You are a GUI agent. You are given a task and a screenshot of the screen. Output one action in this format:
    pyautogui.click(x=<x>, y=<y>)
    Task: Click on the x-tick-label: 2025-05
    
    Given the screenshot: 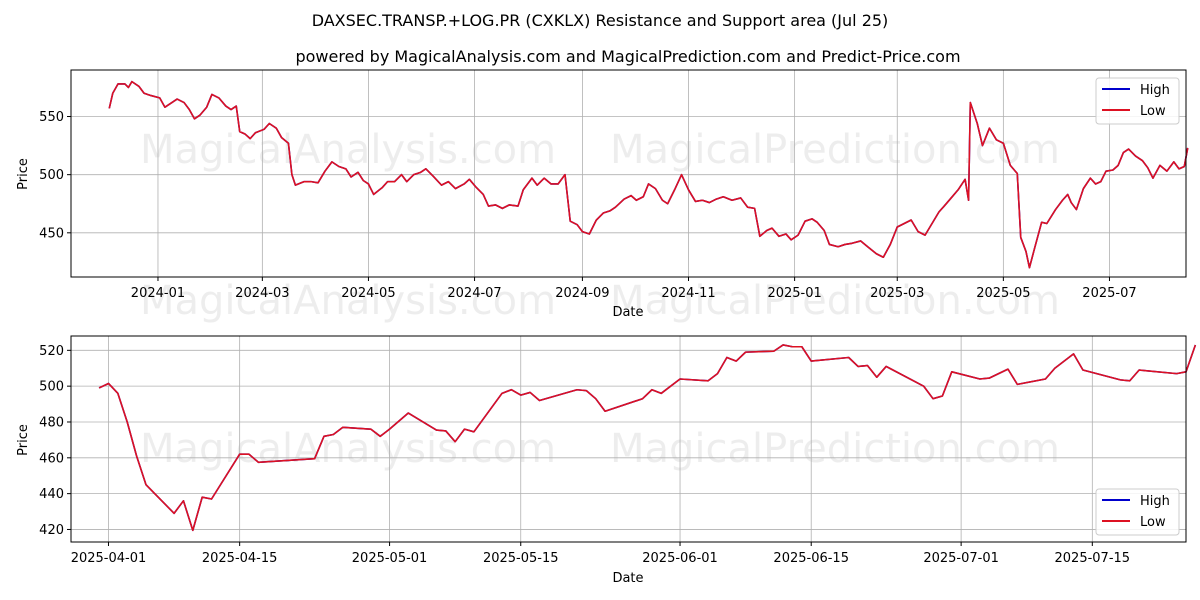 What is the action you would take?
    pyautogui.click(x=1003, y=293)
    